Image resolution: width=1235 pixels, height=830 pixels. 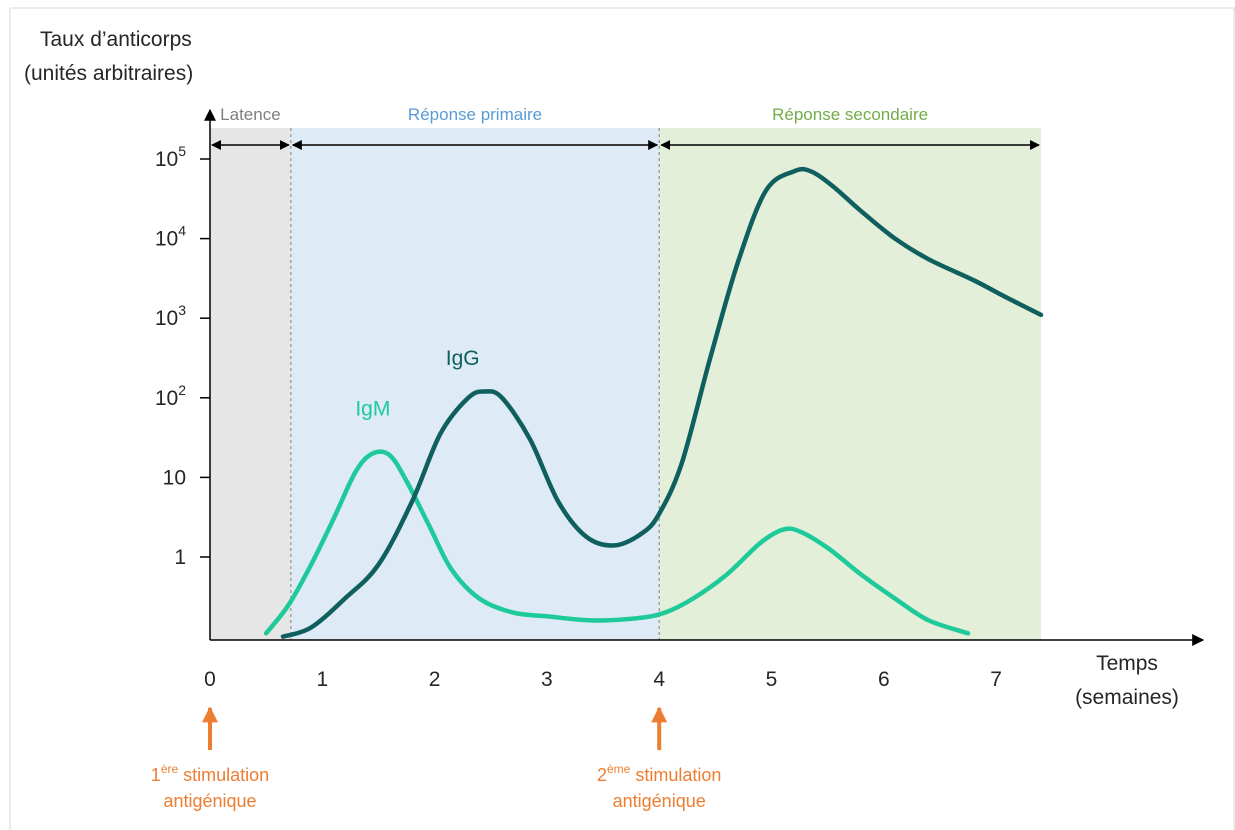 I want to click on stimulation-ordinal-2: 2, so click(x=602, y=775).